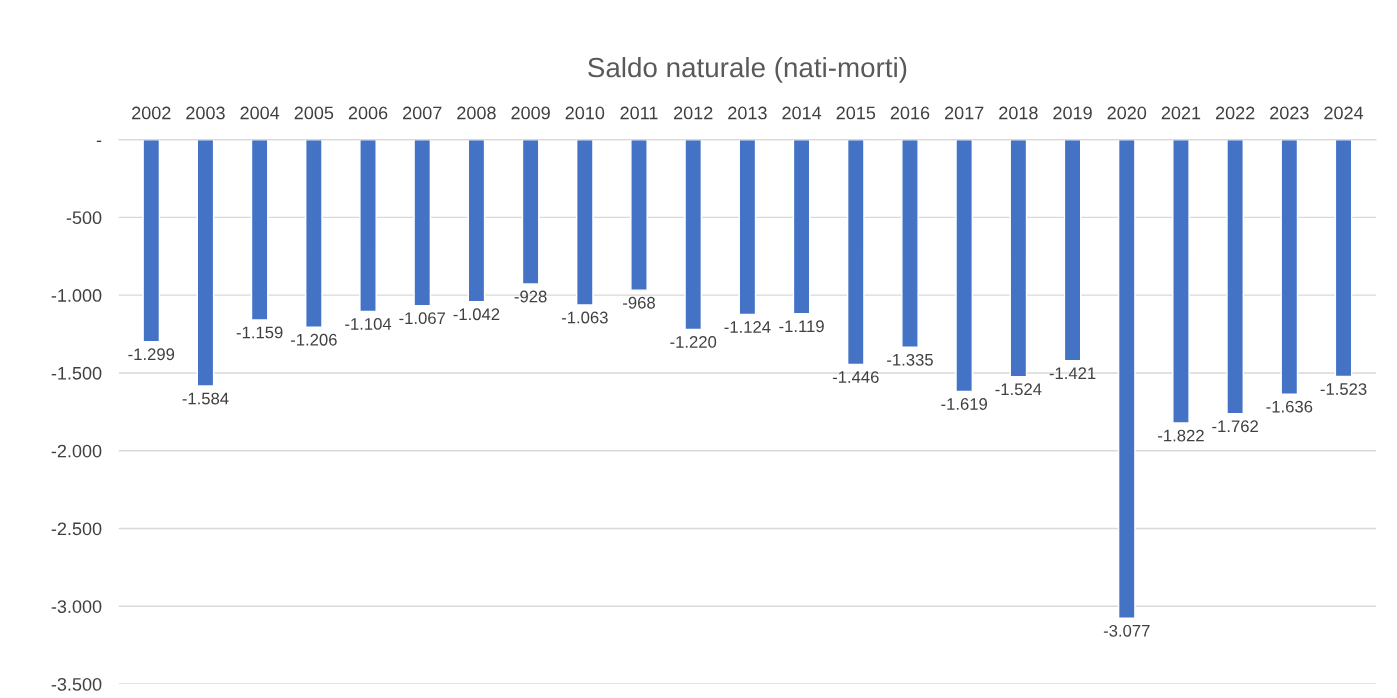 This screenshot has width=1397, height=698. Describe the element at coordinates (259, 332) in the screenshot. I see `data-label: -1.159` at that location.